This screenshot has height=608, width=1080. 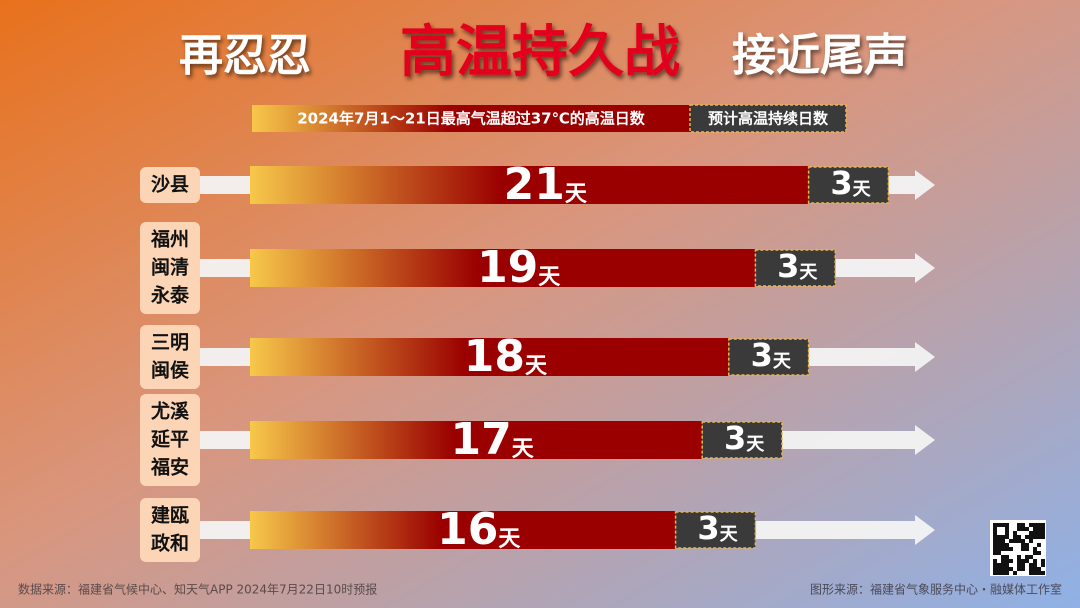 What do you see at coordinates (170, 267) in the screenshot?
I see `category-label: 闽清` at bounding box center [170, 267].